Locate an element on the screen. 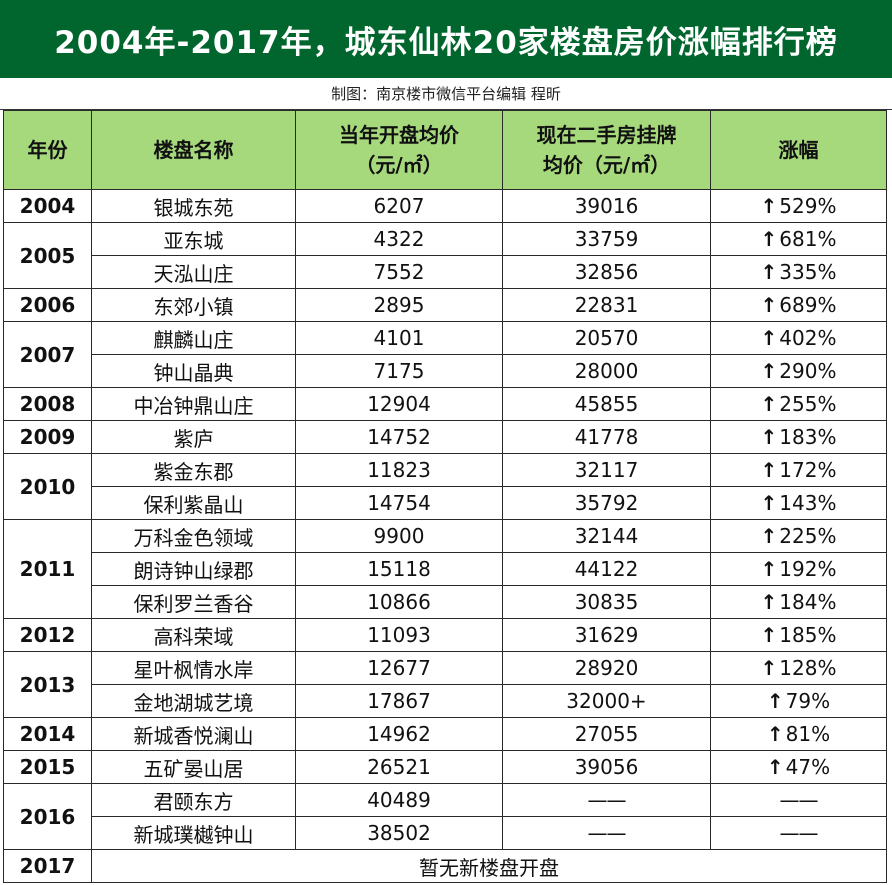  rise-cell: ↑ 47% is located at coordinates (798, 767).